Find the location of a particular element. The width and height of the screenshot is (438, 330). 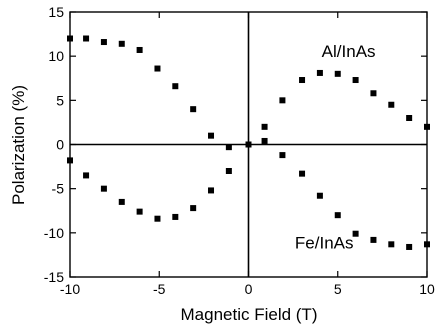

y-tick-label: 15 is located at coordinates (56, 12).